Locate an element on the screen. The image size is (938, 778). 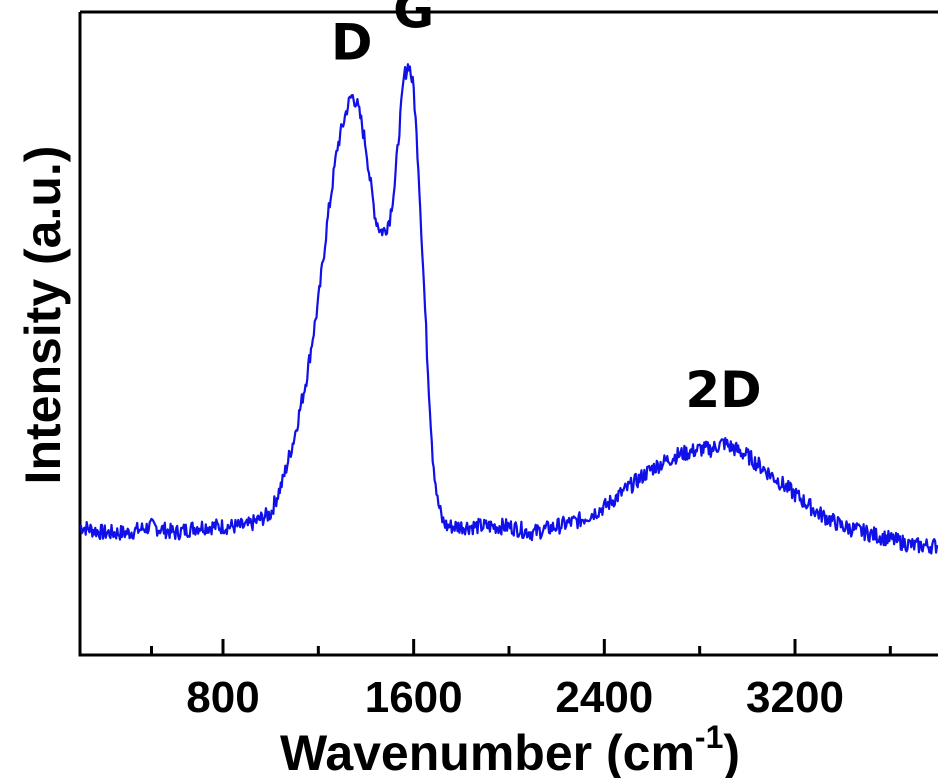
x-axis-title-main: Wavenumber (cm is located at coordinates (487, 751).